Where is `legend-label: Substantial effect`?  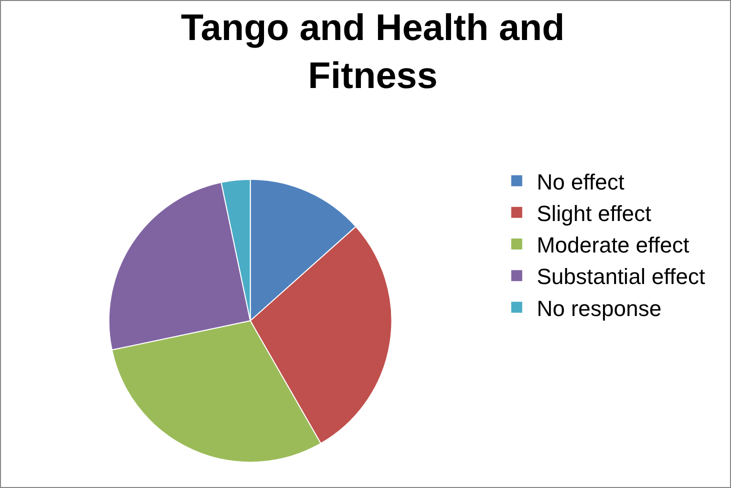
legend-label: Substantial effect is located at coordinates (621, 277).